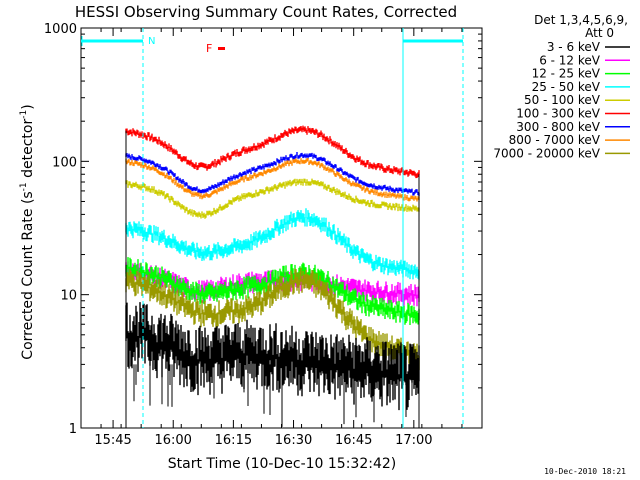  What do you see at coordinates (585, 471) in the screenshot?
I see `footer-timestamp: 10-Dec-2010 18:21` at bounding box center [585, 471].